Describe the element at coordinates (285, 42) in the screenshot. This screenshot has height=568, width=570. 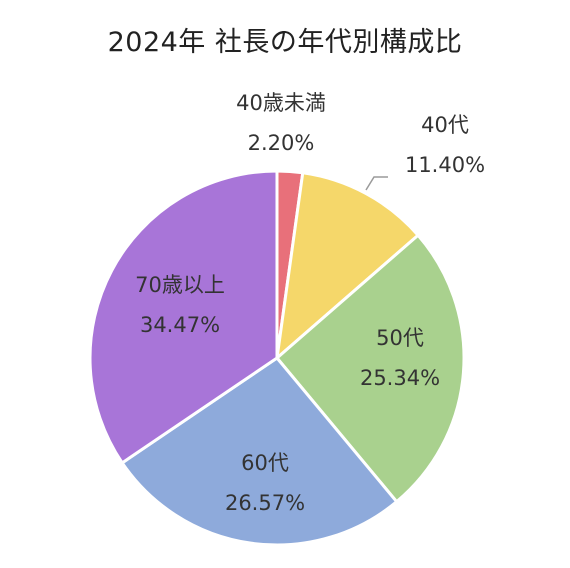
I see `chart-title: 2024年 社長の年代別構成比` at that location.